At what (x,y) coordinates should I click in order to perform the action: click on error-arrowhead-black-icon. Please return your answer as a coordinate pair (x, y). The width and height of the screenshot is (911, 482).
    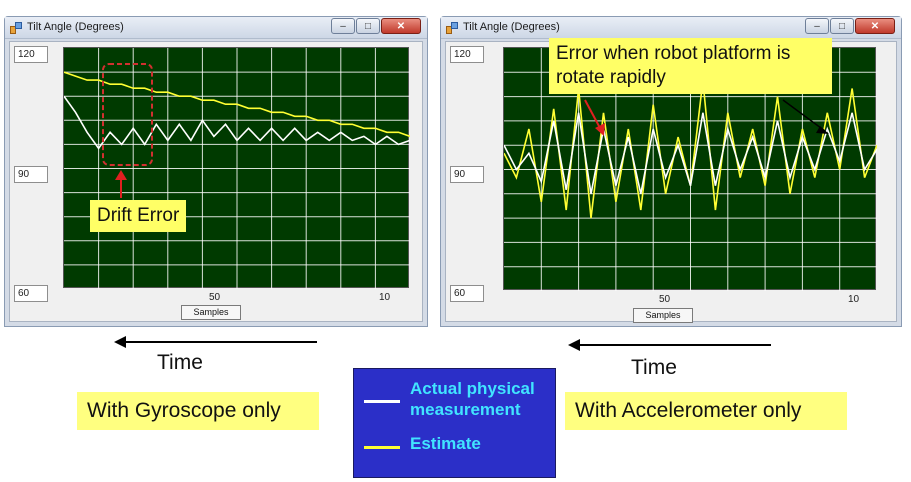
    Looking at the image, I should click on (822, 130).